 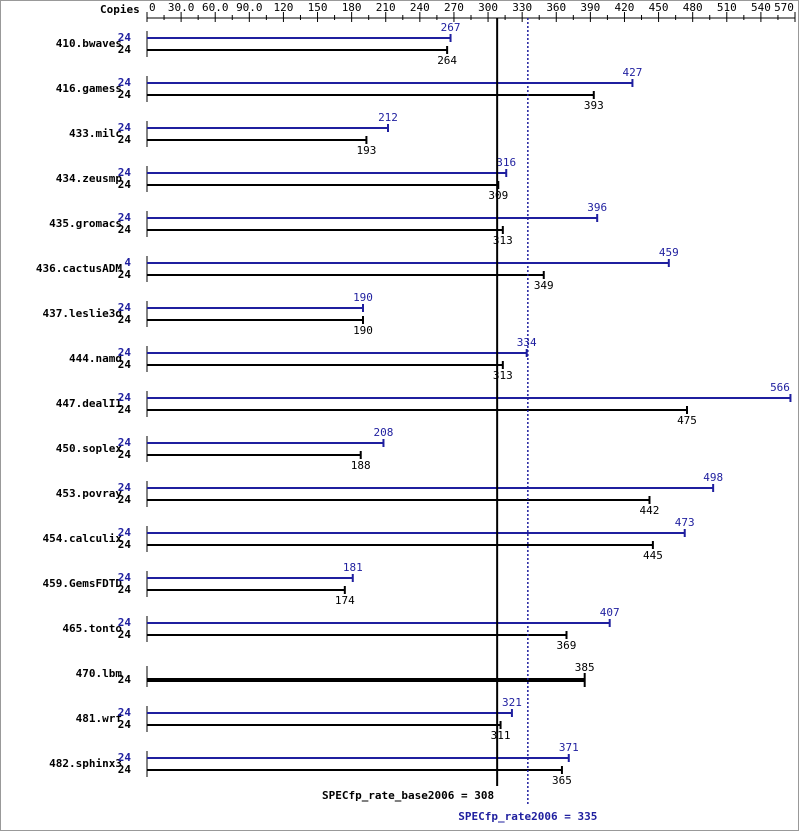 I want to click on x-tick-label: 330, so click(x=522, y=7).